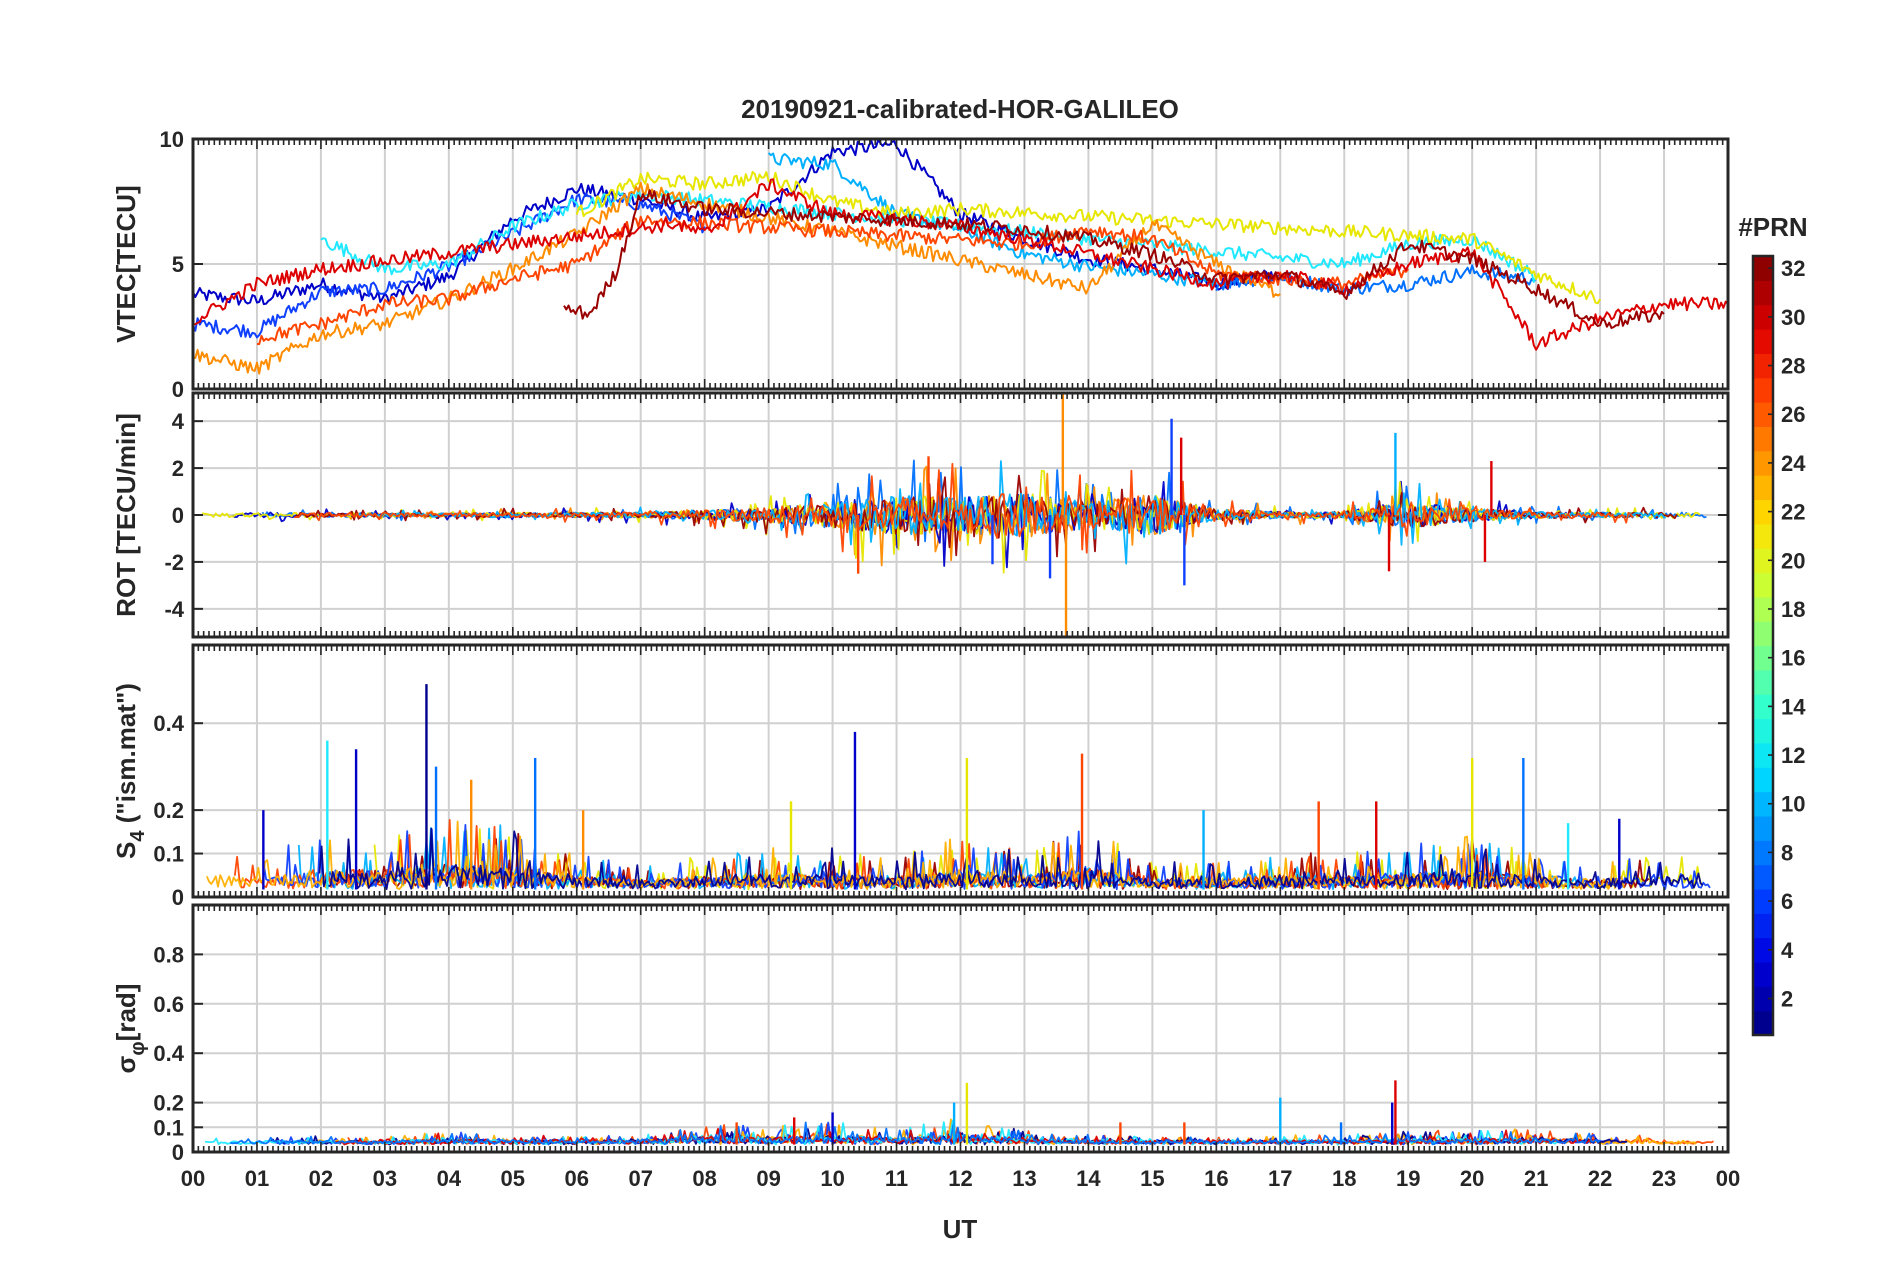 This screenshot has width=1902, height=1277. Describe the element at coordinates (959, 1113) in the screenshot. I see `sigma-data` at that location.